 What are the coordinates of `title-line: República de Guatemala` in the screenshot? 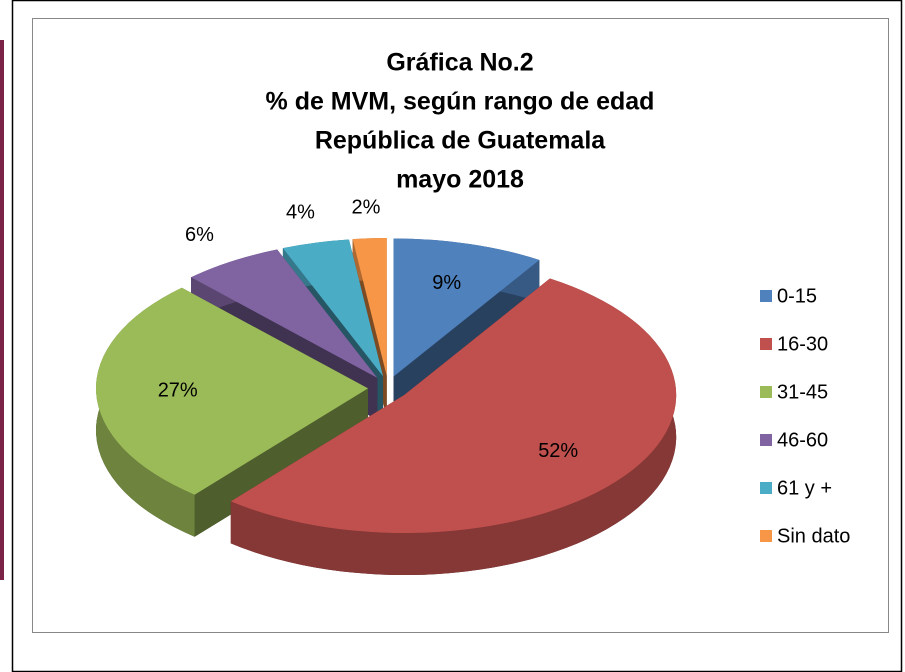 It's located at (460, 141).